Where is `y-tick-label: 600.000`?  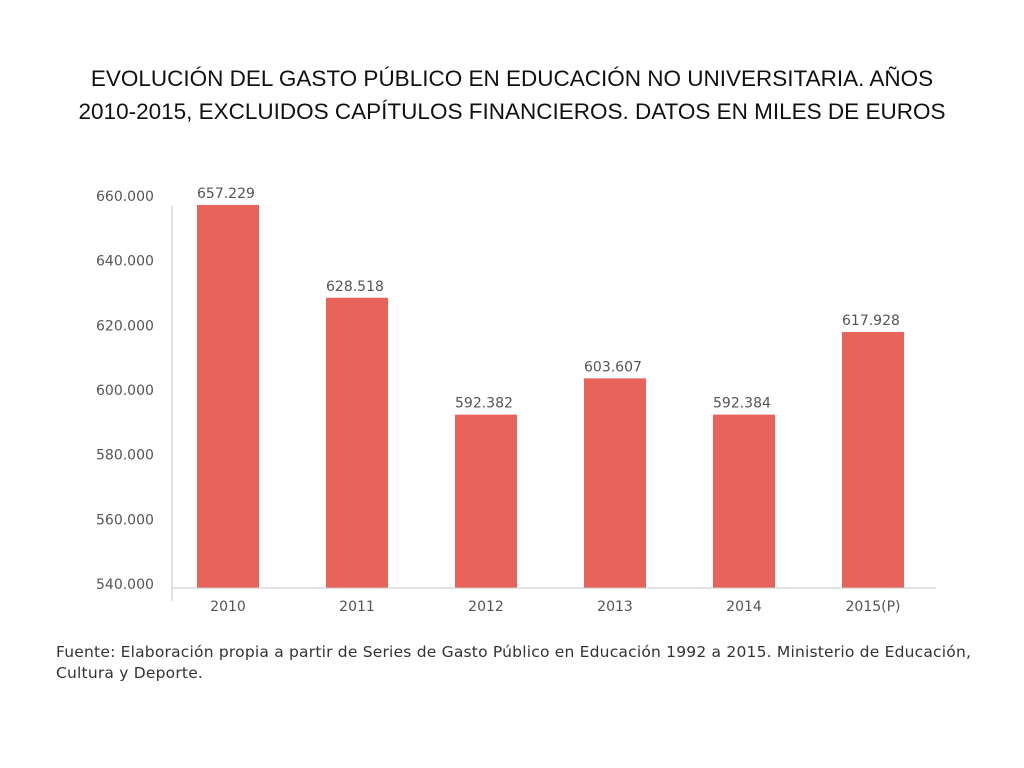
y-tick-label: 600.000 is located at coordinates (125, 391).